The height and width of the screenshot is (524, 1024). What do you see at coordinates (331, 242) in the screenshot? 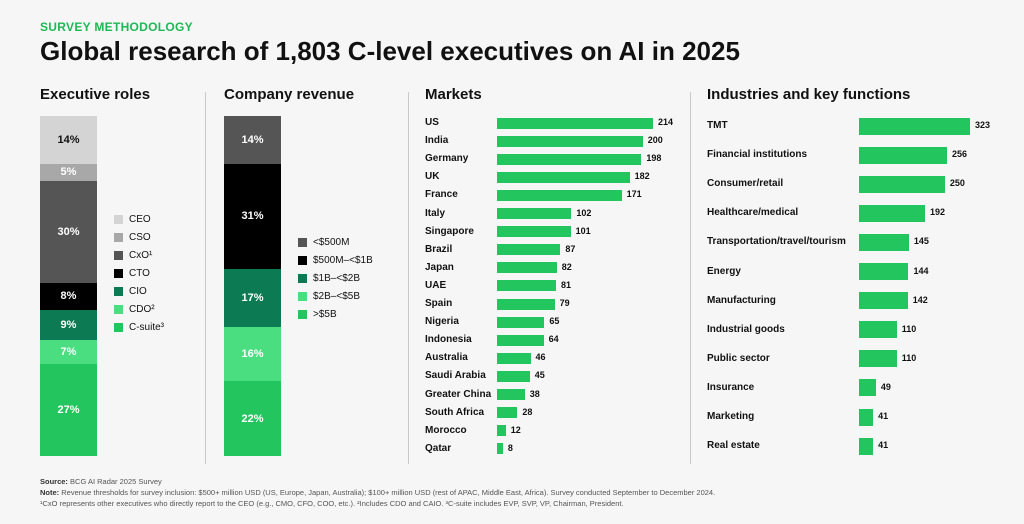
I see `legend-label: <$500M` at bounding box center [331, 242].